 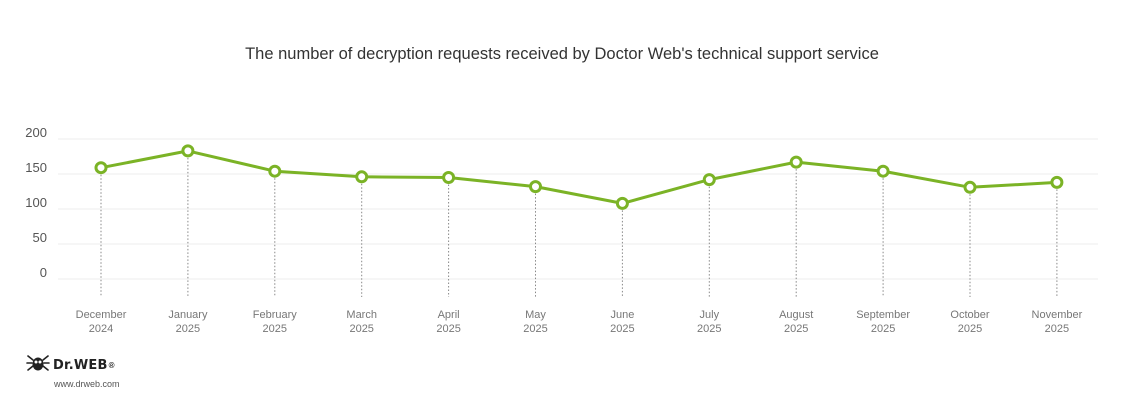 I want to click on x-tick-label: October, so click(x=969, y=315).